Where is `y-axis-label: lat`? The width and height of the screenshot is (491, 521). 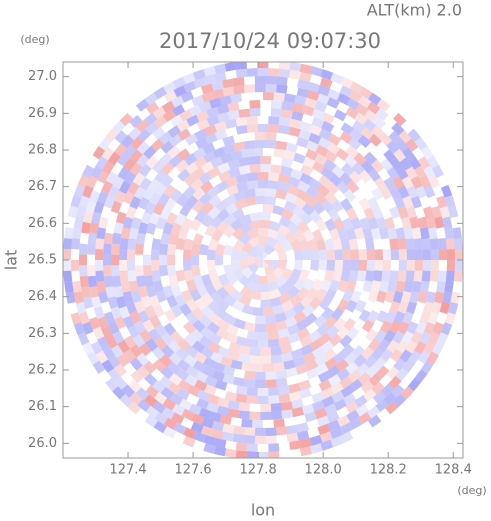
y-axis-label: lat is located at coordinates (11, 260).